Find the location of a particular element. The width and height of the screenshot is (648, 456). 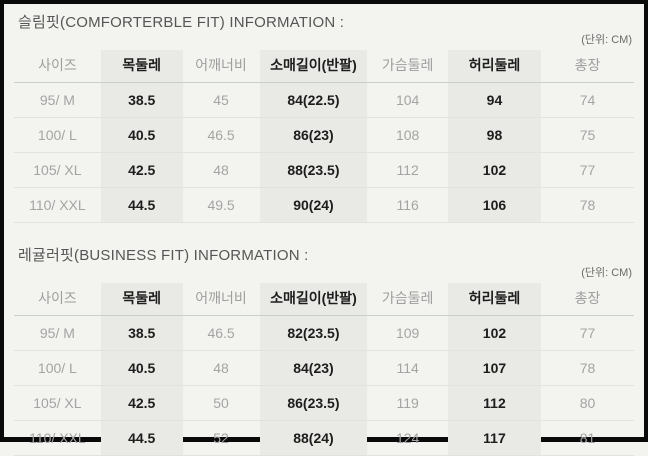

measurement-cell: 94 is located at coordinates (494, 100).